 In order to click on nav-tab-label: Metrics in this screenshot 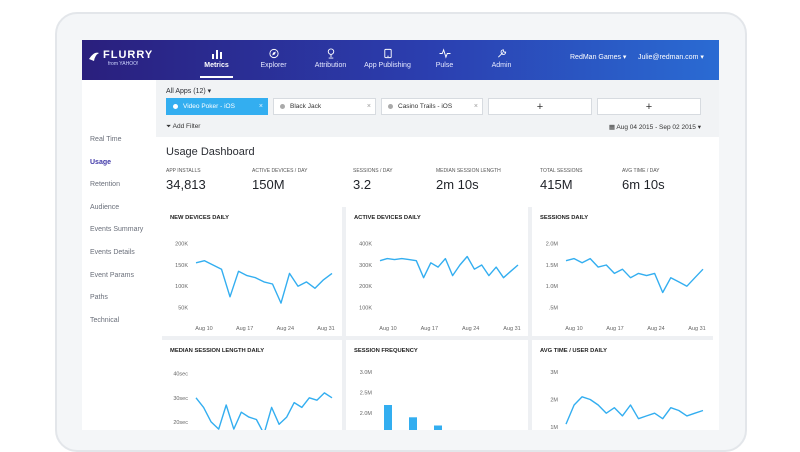, I will do `click(216, 65)`.